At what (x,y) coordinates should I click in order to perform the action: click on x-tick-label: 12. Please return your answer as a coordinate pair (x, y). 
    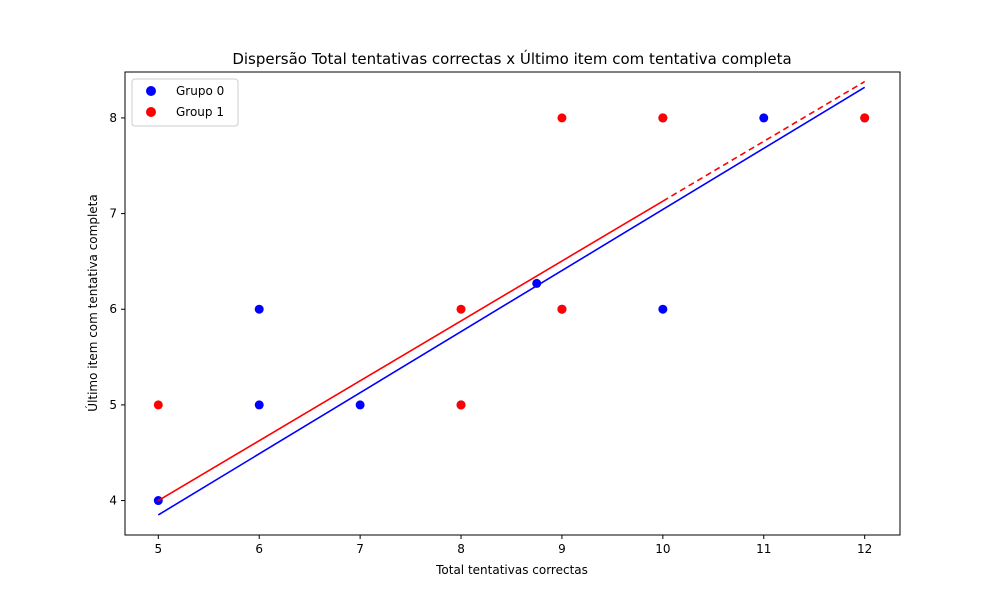
    Looking at the image, I should click on (864, 549).